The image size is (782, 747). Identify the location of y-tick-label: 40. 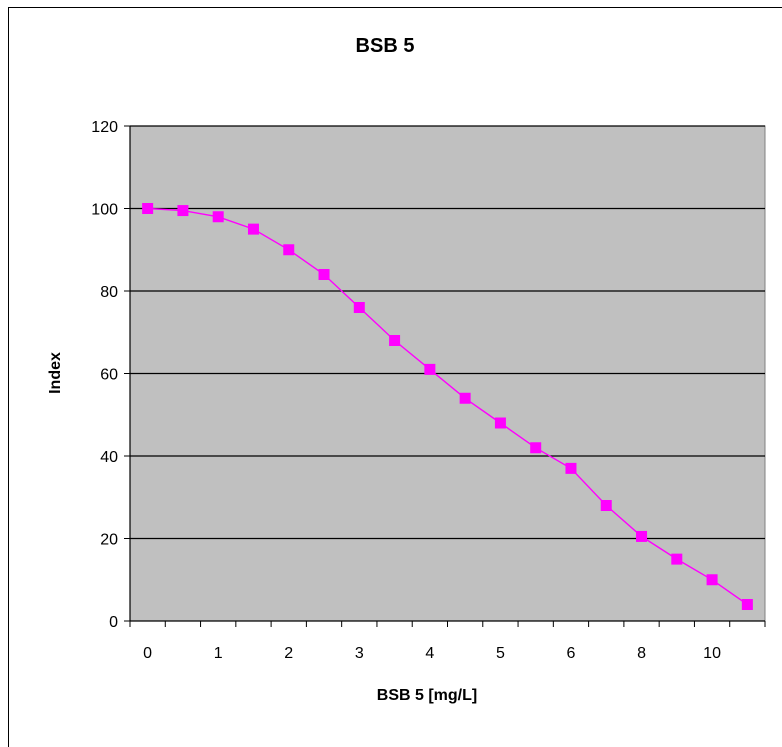
(109, 457).